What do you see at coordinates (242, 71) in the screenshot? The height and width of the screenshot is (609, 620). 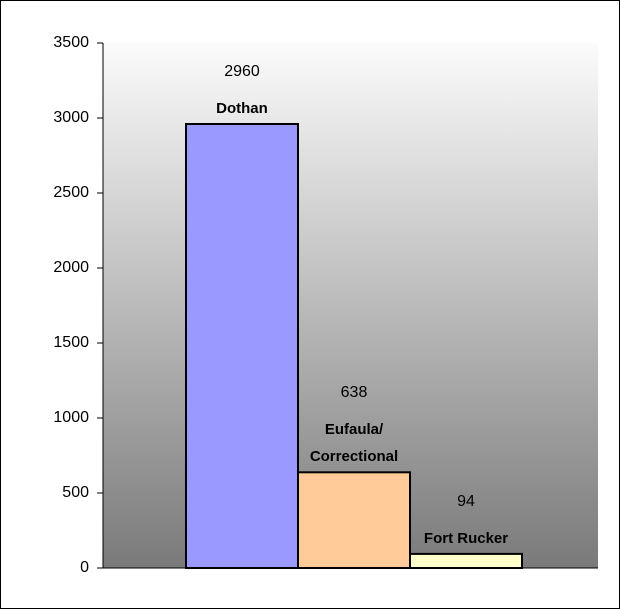 I see `value-label: 2960` at bounding box center [242, 71].